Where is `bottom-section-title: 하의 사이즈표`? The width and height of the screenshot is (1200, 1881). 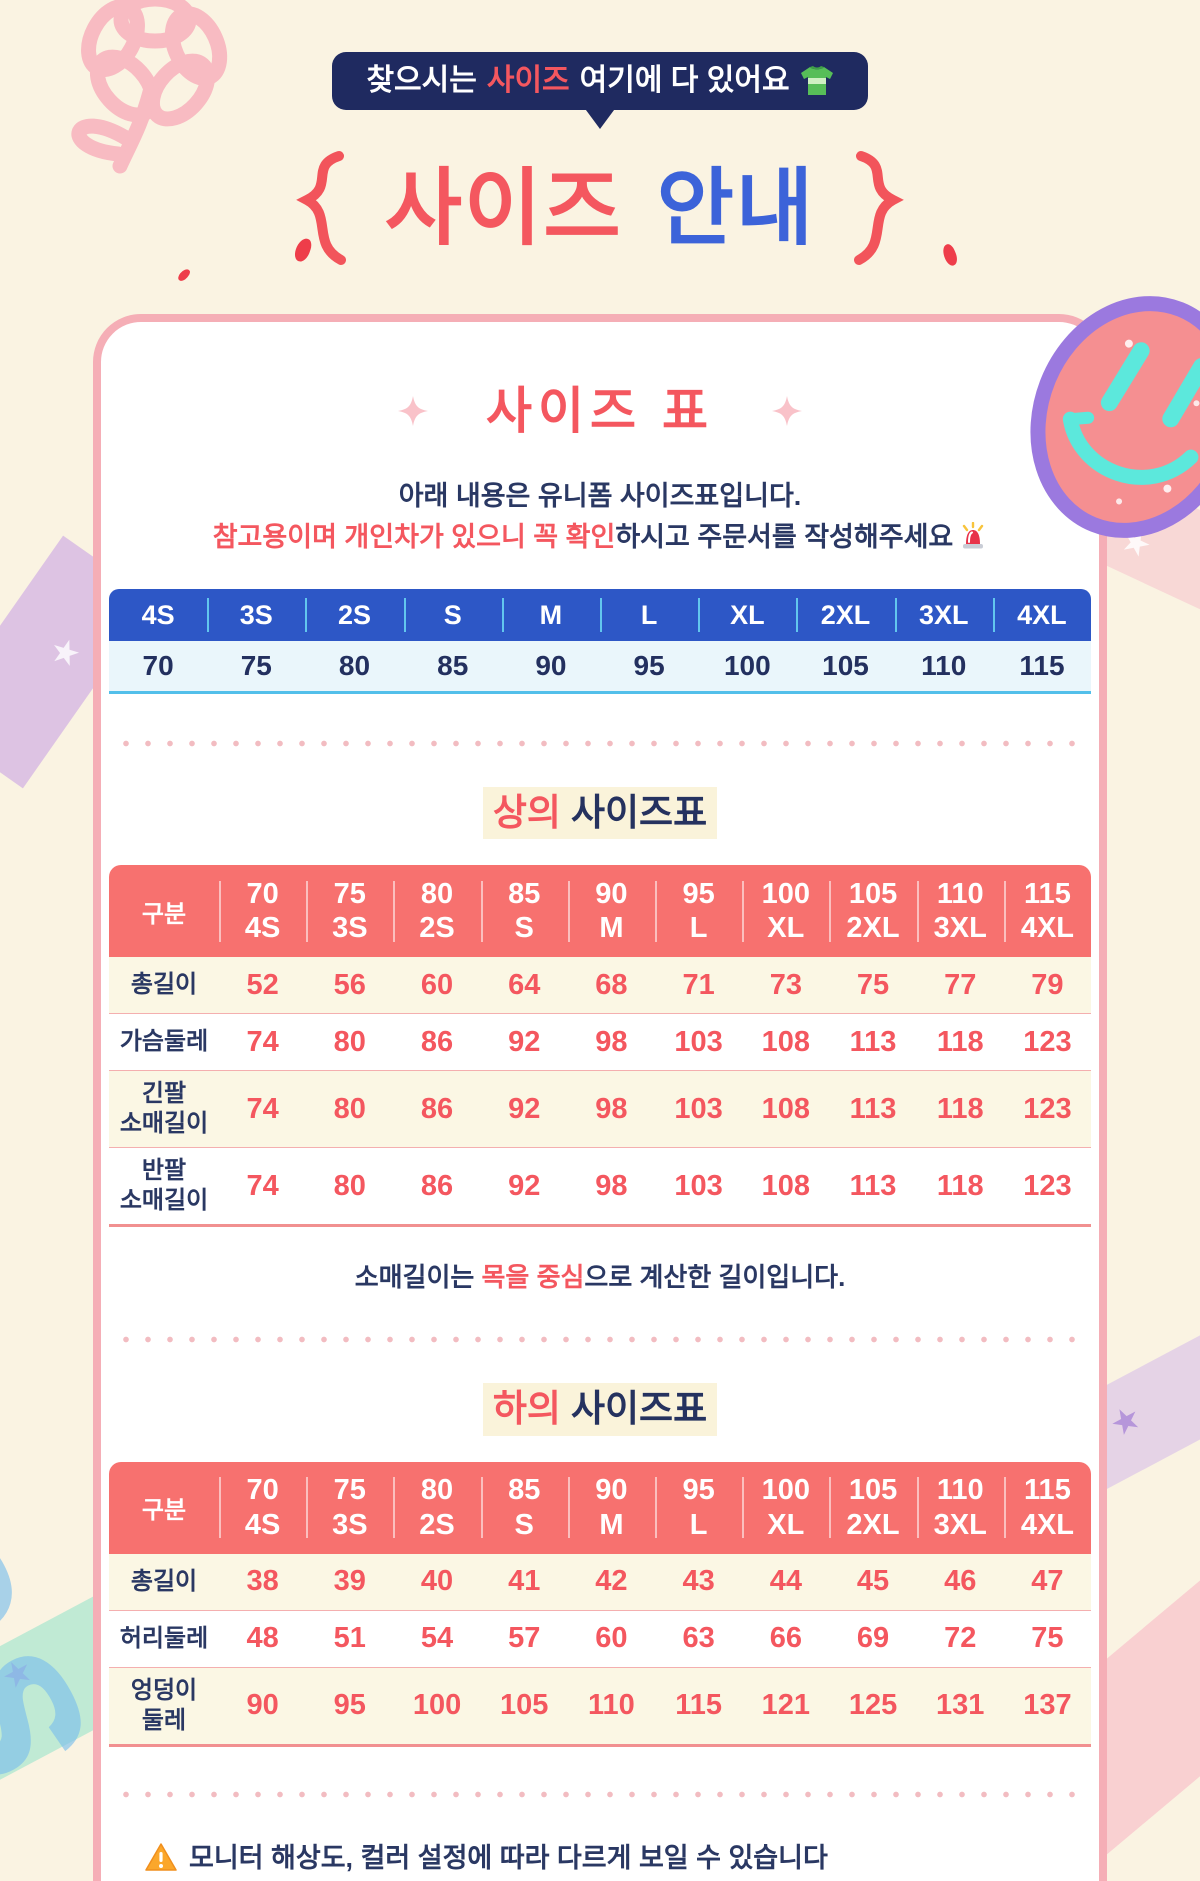 bottom-section-title: 하의 사이즈표 is located at coordinates (600, 1409).